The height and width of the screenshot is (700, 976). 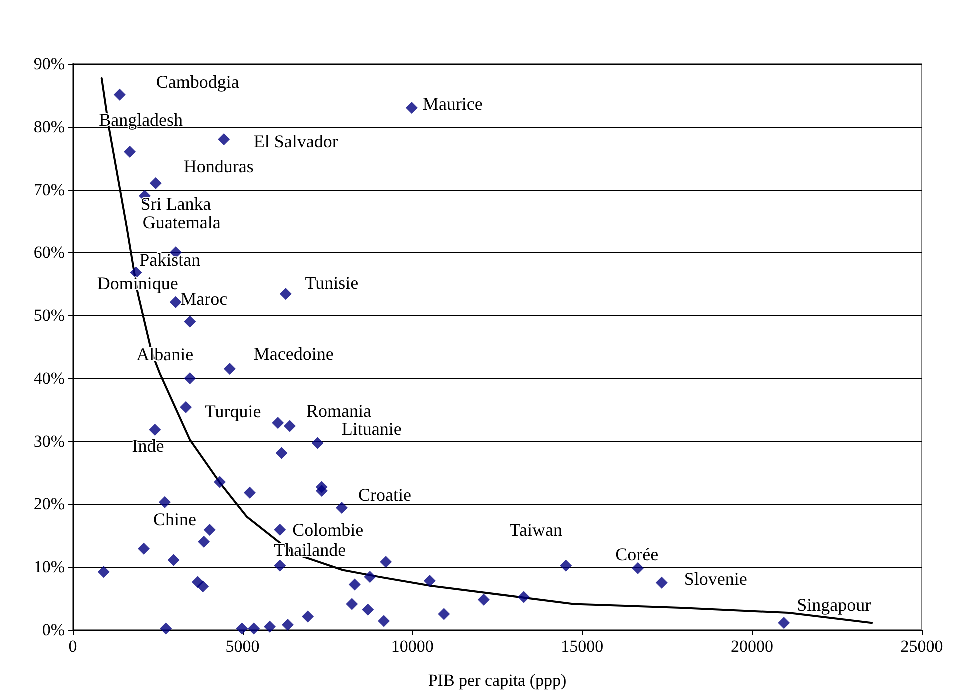 I want to click on annotation: Croatie, so click(x=385, y=494).